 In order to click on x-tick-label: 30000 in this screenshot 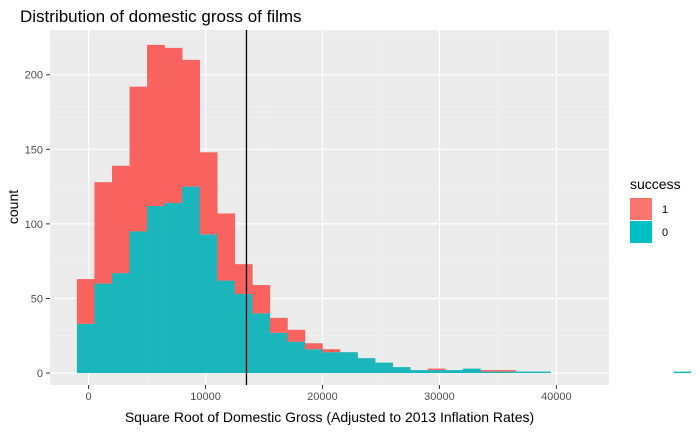, I will do `click(439, 397)`.